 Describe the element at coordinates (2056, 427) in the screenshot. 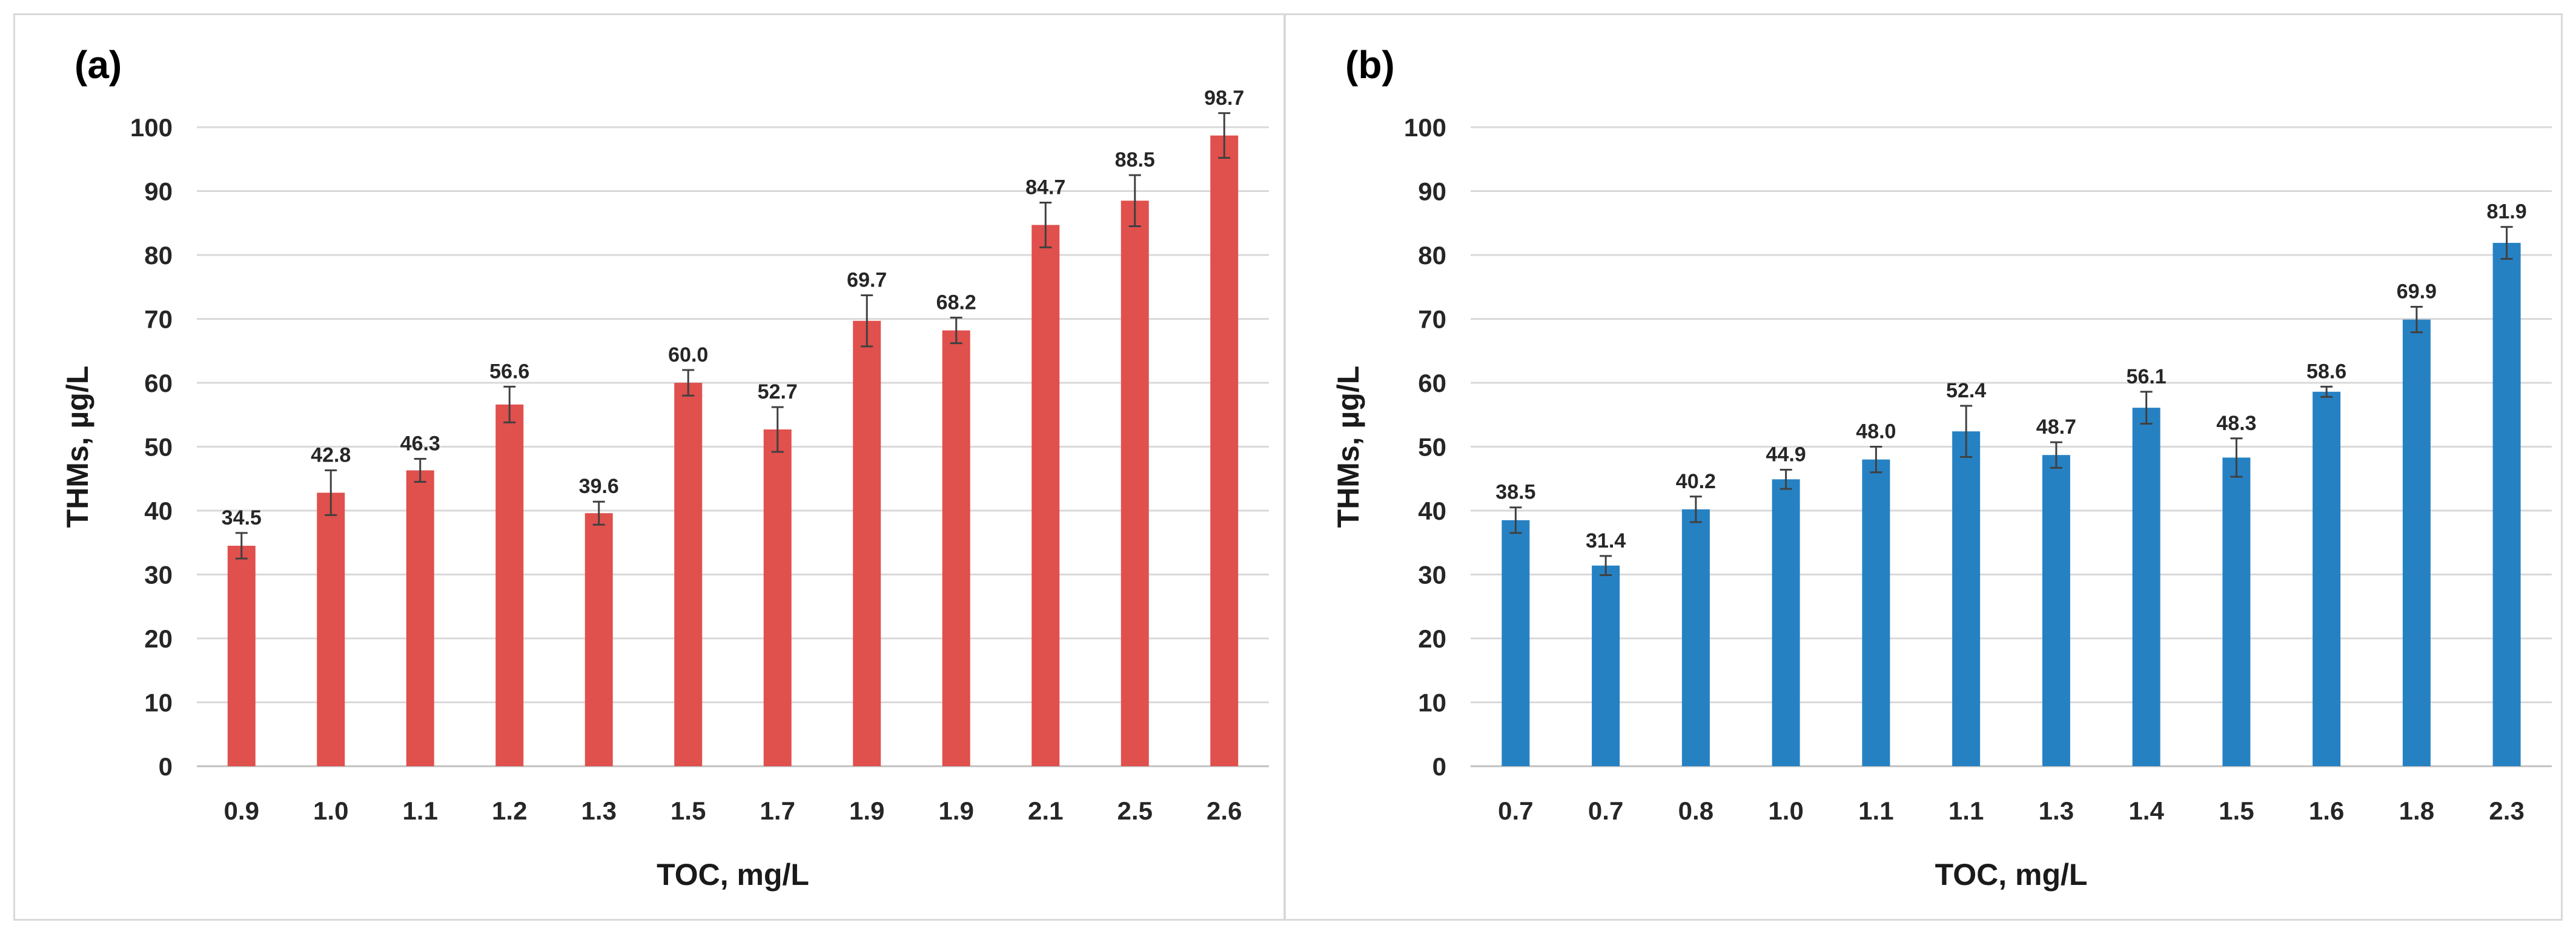

I see `data-label-b-6: 48.7` at that location.